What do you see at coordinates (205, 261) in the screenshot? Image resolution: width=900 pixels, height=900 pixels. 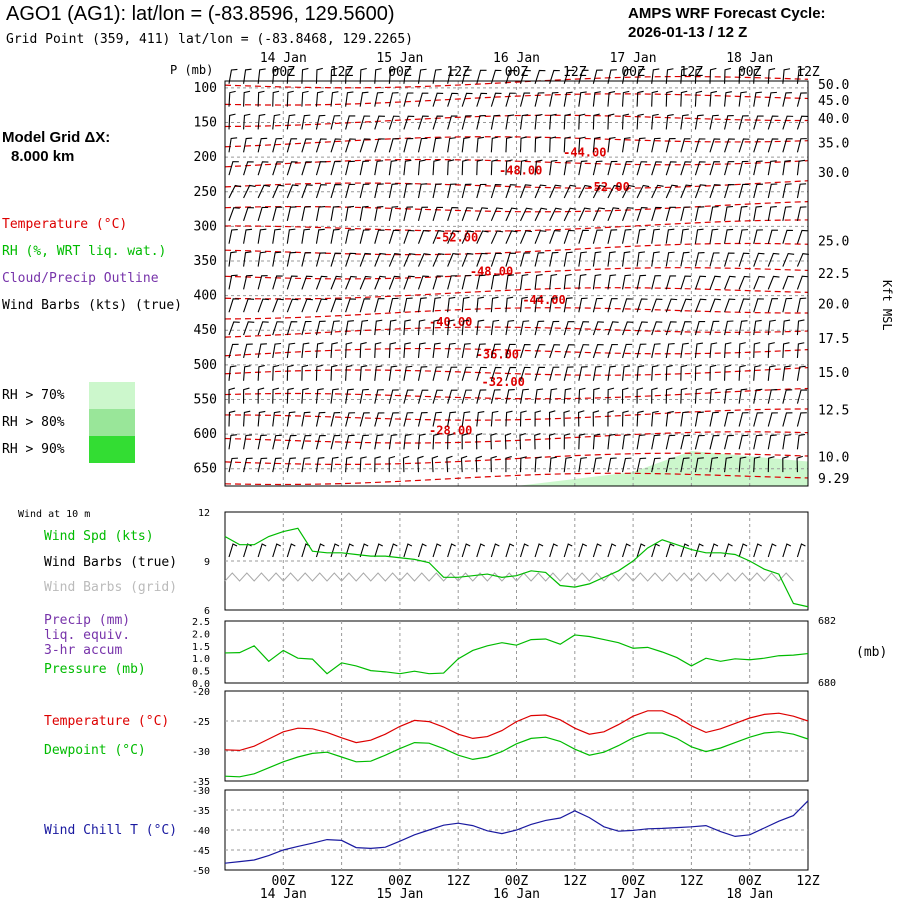 I see `pressure-tick-label: 350` at bounding box center [205, 261].